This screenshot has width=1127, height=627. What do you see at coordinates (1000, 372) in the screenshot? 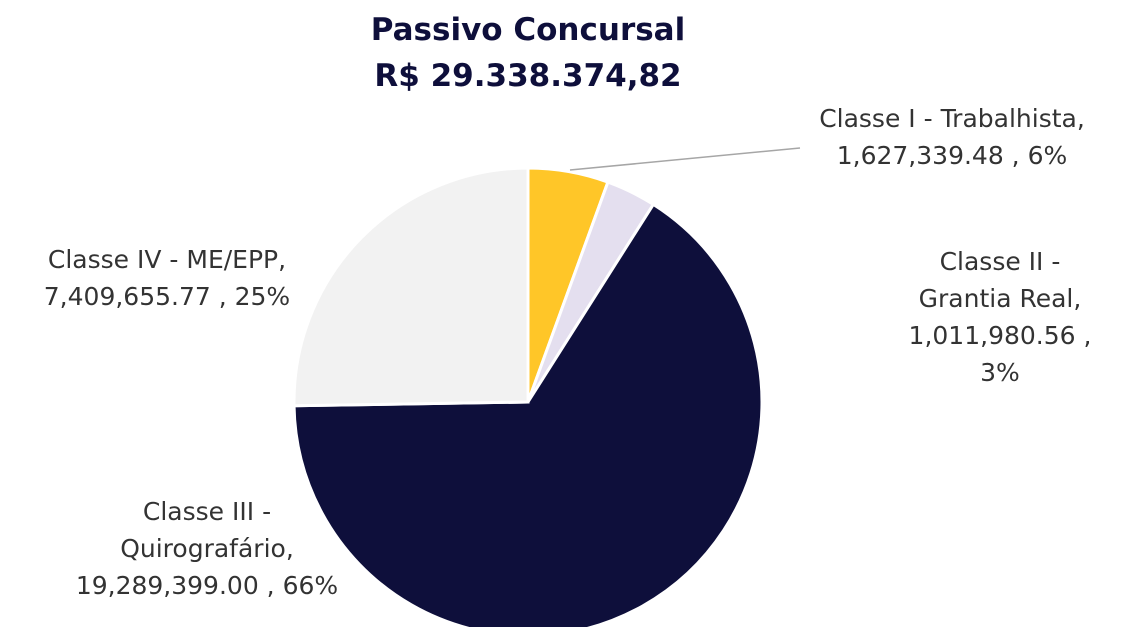
I see `percent-label: 3%` at bounding box center [1000, 372].